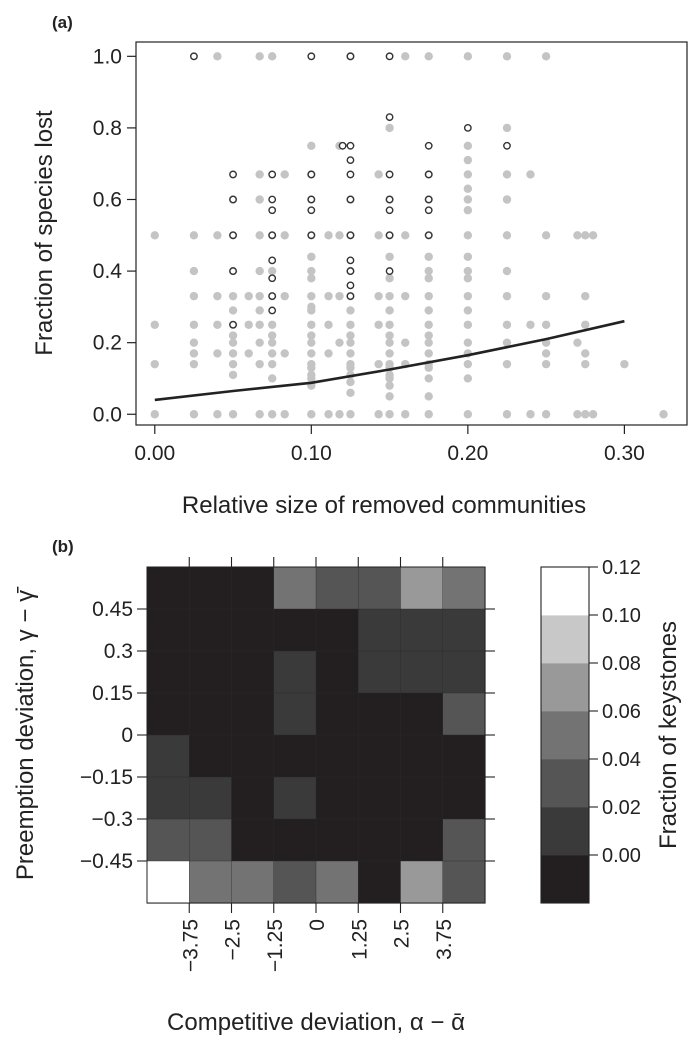  I want to click on y-tick-label: 0.8, so click(107, 128).